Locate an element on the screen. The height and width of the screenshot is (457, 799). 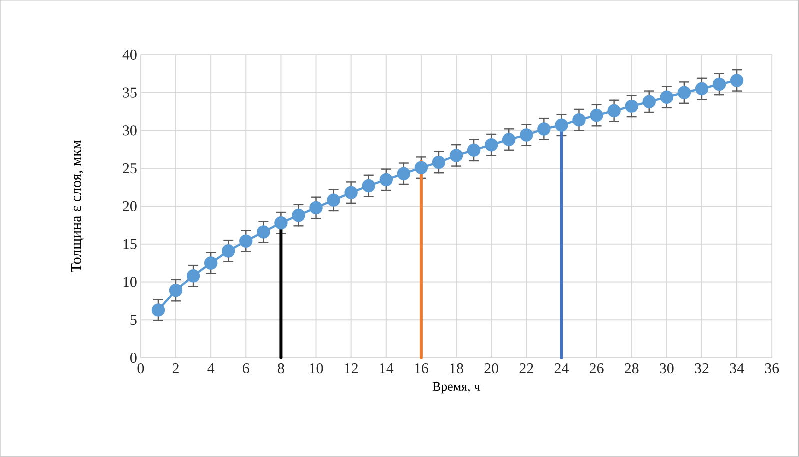
y-tick-label: 15 is located at coordinates (130, 244).